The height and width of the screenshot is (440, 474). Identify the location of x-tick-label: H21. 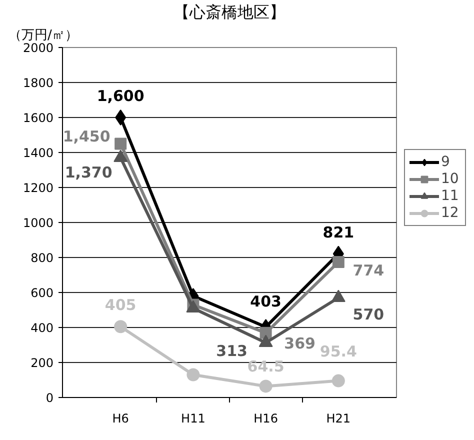
(338, 419).